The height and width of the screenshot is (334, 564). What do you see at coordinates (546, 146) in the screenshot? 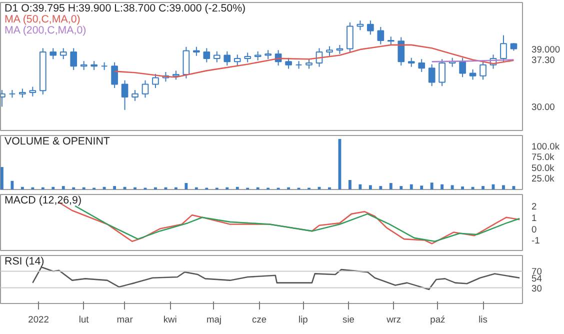
I see `y-tick-label: 100.0k` at bounding box center [546, 146].